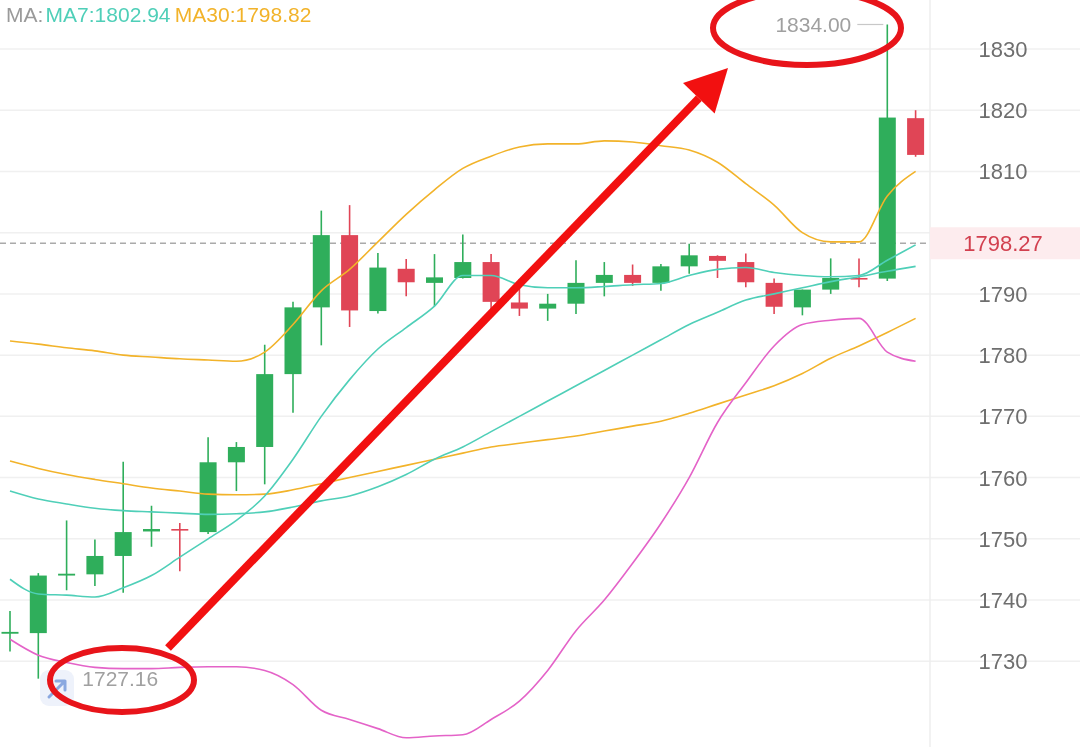  I want to click on annotation: 1834.00, so click(813, 24).